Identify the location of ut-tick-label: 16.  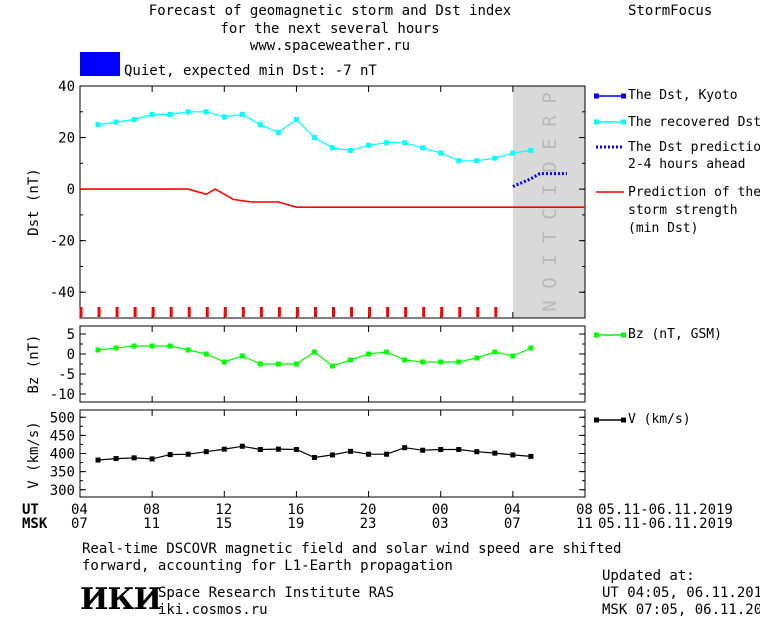
(296, 510).